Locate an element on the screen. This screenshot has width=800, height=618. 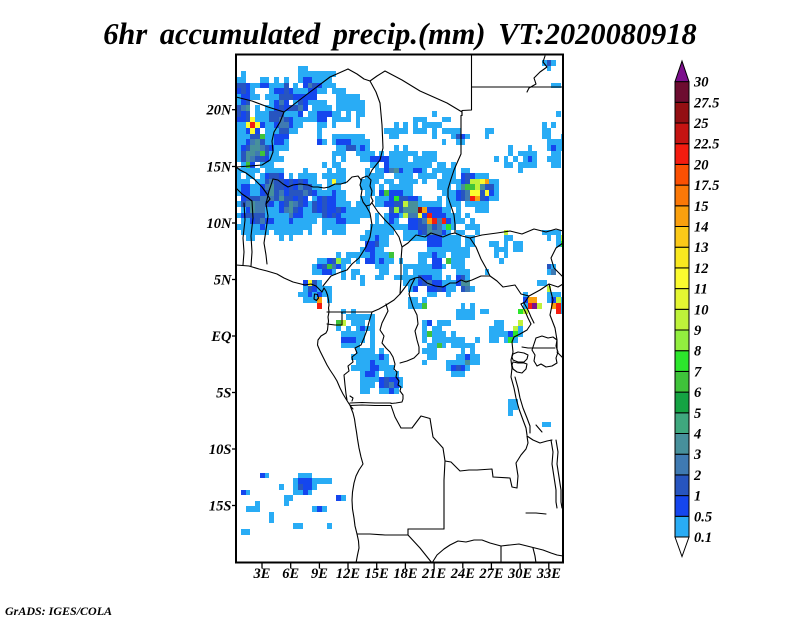
svg-text: 0.1 is located at coordinates (703, 538).